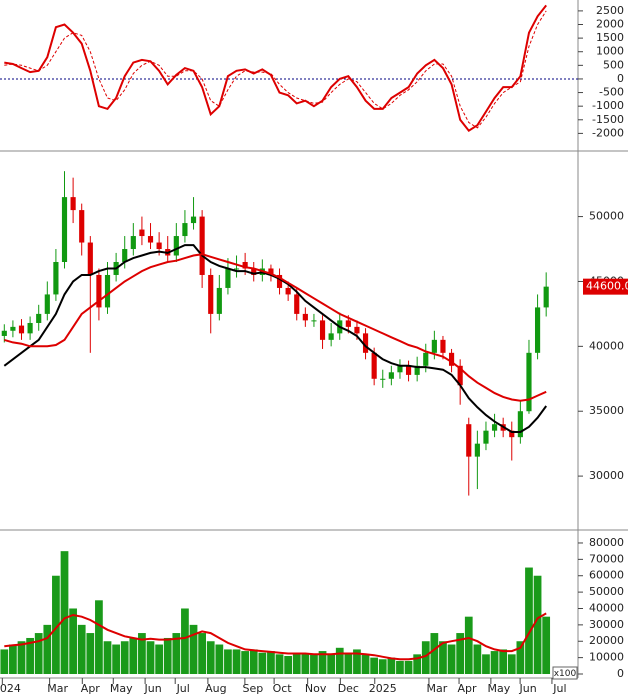 This screenshot has width=628, height=696. I want to click on x-tick-label: Jun, so click(153, 688).